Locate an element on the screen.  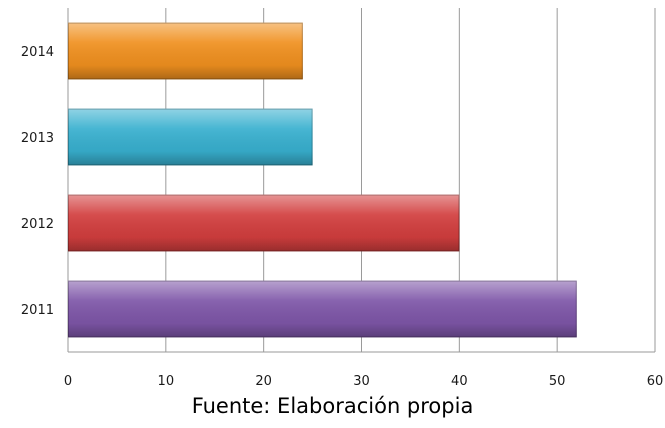
x-tick-label: 50 is located at coordinates (557, 381).